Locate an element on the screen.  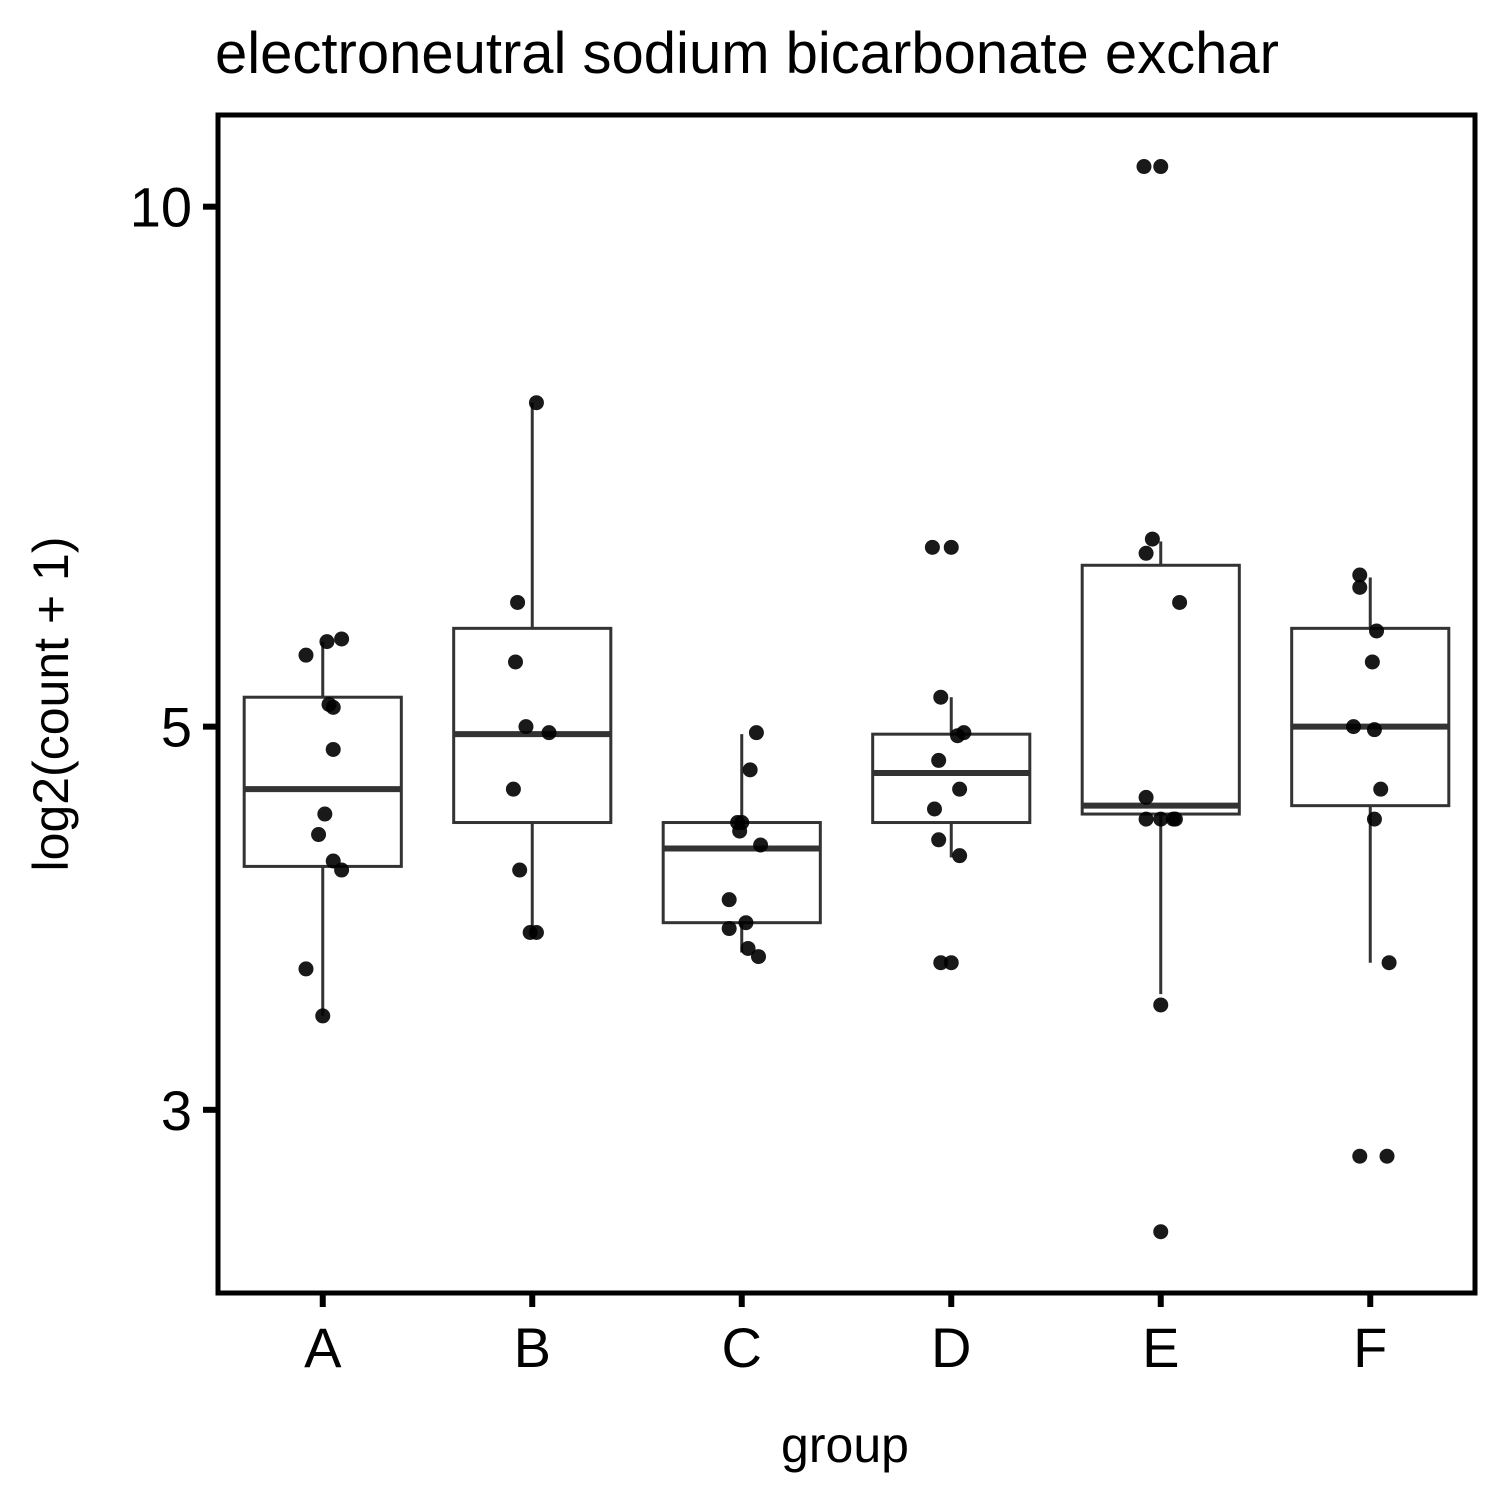
x-tick-label: F is located at coordinates (1370, 1347).